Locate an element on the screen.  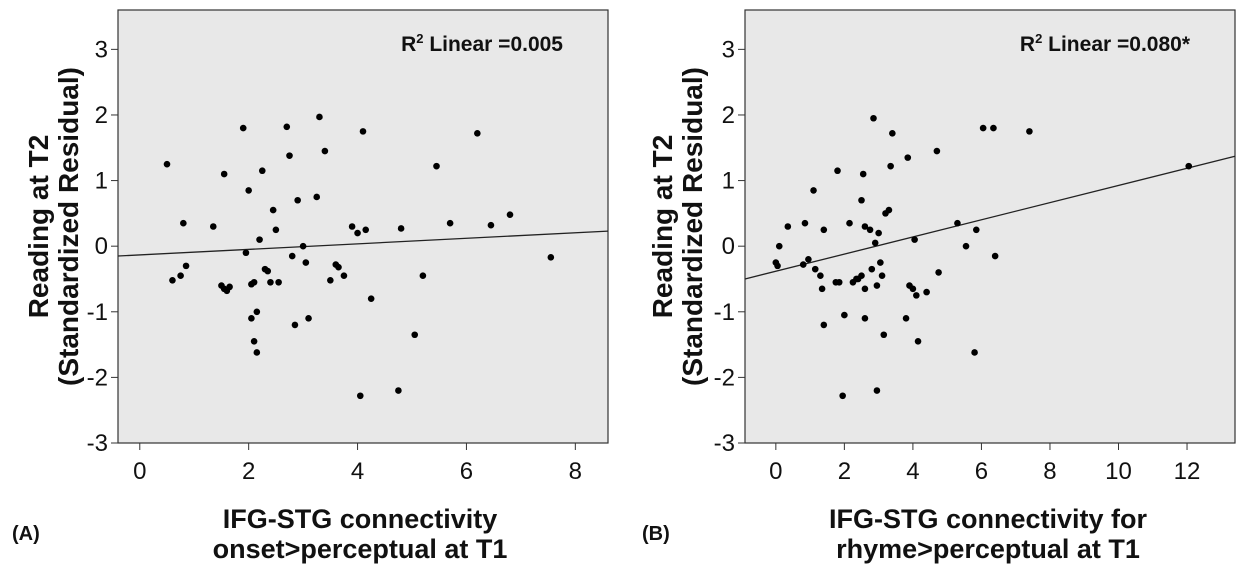
x-tick-label: 8 is located at coordinates (575, 471).